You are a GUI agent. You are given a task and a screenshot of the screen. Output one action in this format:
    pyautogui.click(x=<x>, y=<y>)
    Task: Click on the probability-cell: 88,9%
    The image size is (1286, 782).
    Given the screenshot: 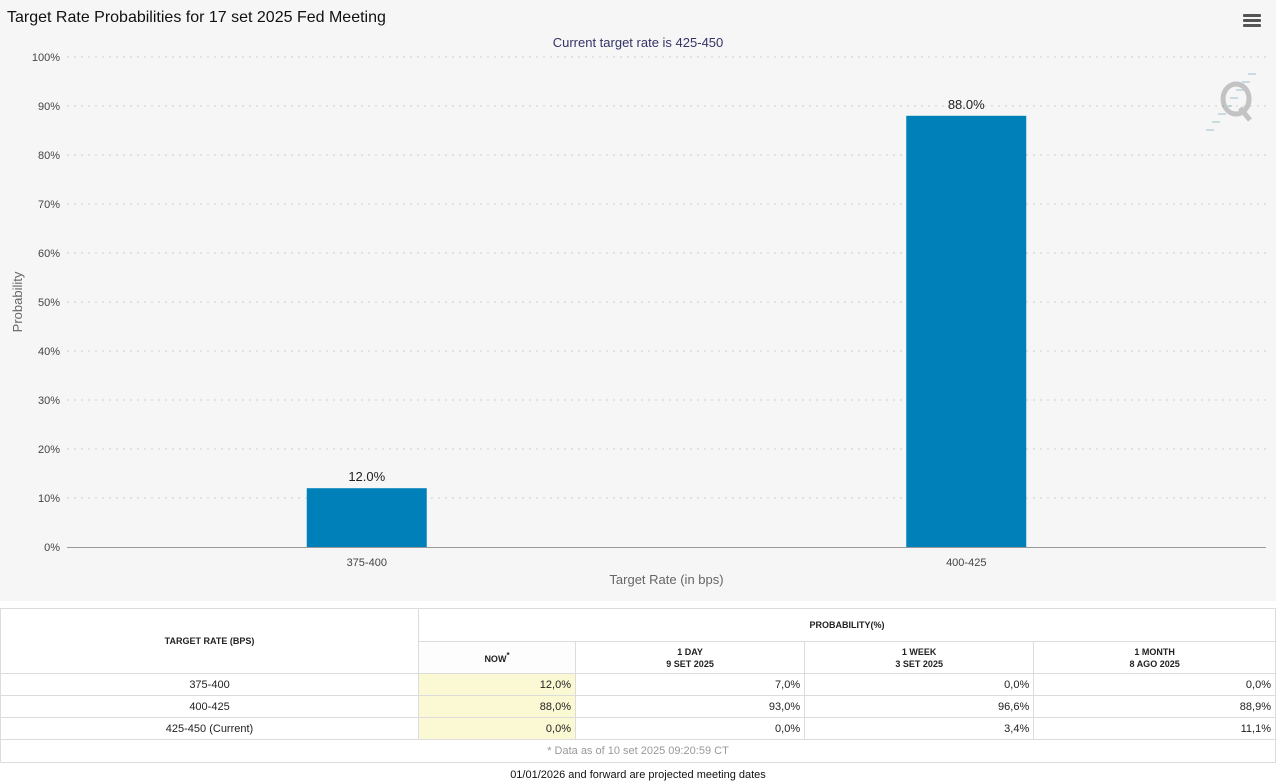 What is the action you would take?
    pyautogui.click(x=1154, y=706)
    